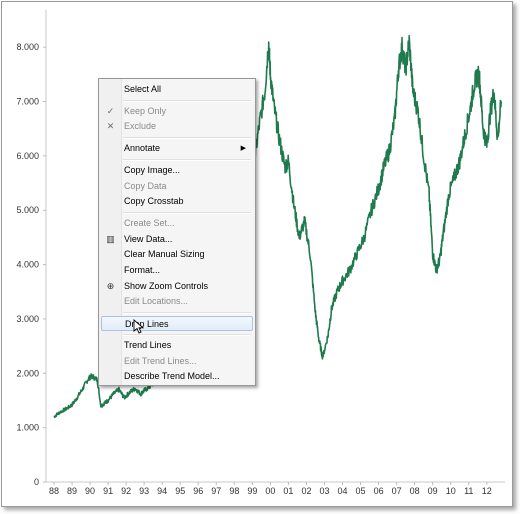 Image resolution: width=520 pixels, height=514 pixels. I want to click on menu-item-label: Show Zoom Controls, so click(166, 285).